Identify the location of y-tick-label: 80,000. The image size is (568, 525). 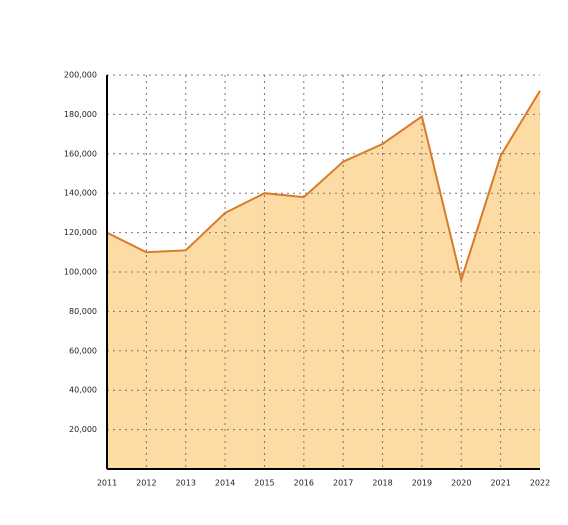
(83, 311).